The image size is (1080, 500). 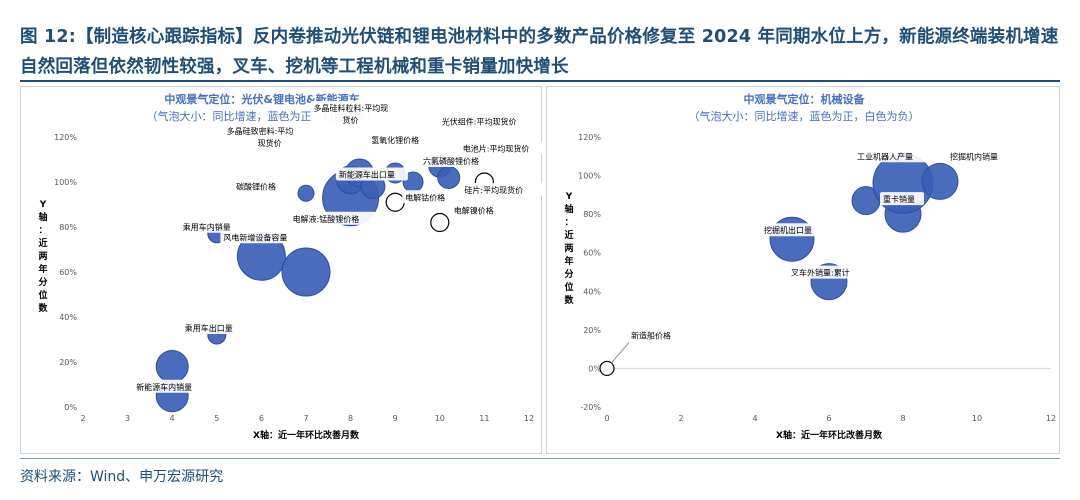 What do you see at coordinates (479, 121) in the screenshot?
I see `point-label: 光伏组件:平均现货价` at bounding box center [479, 121].